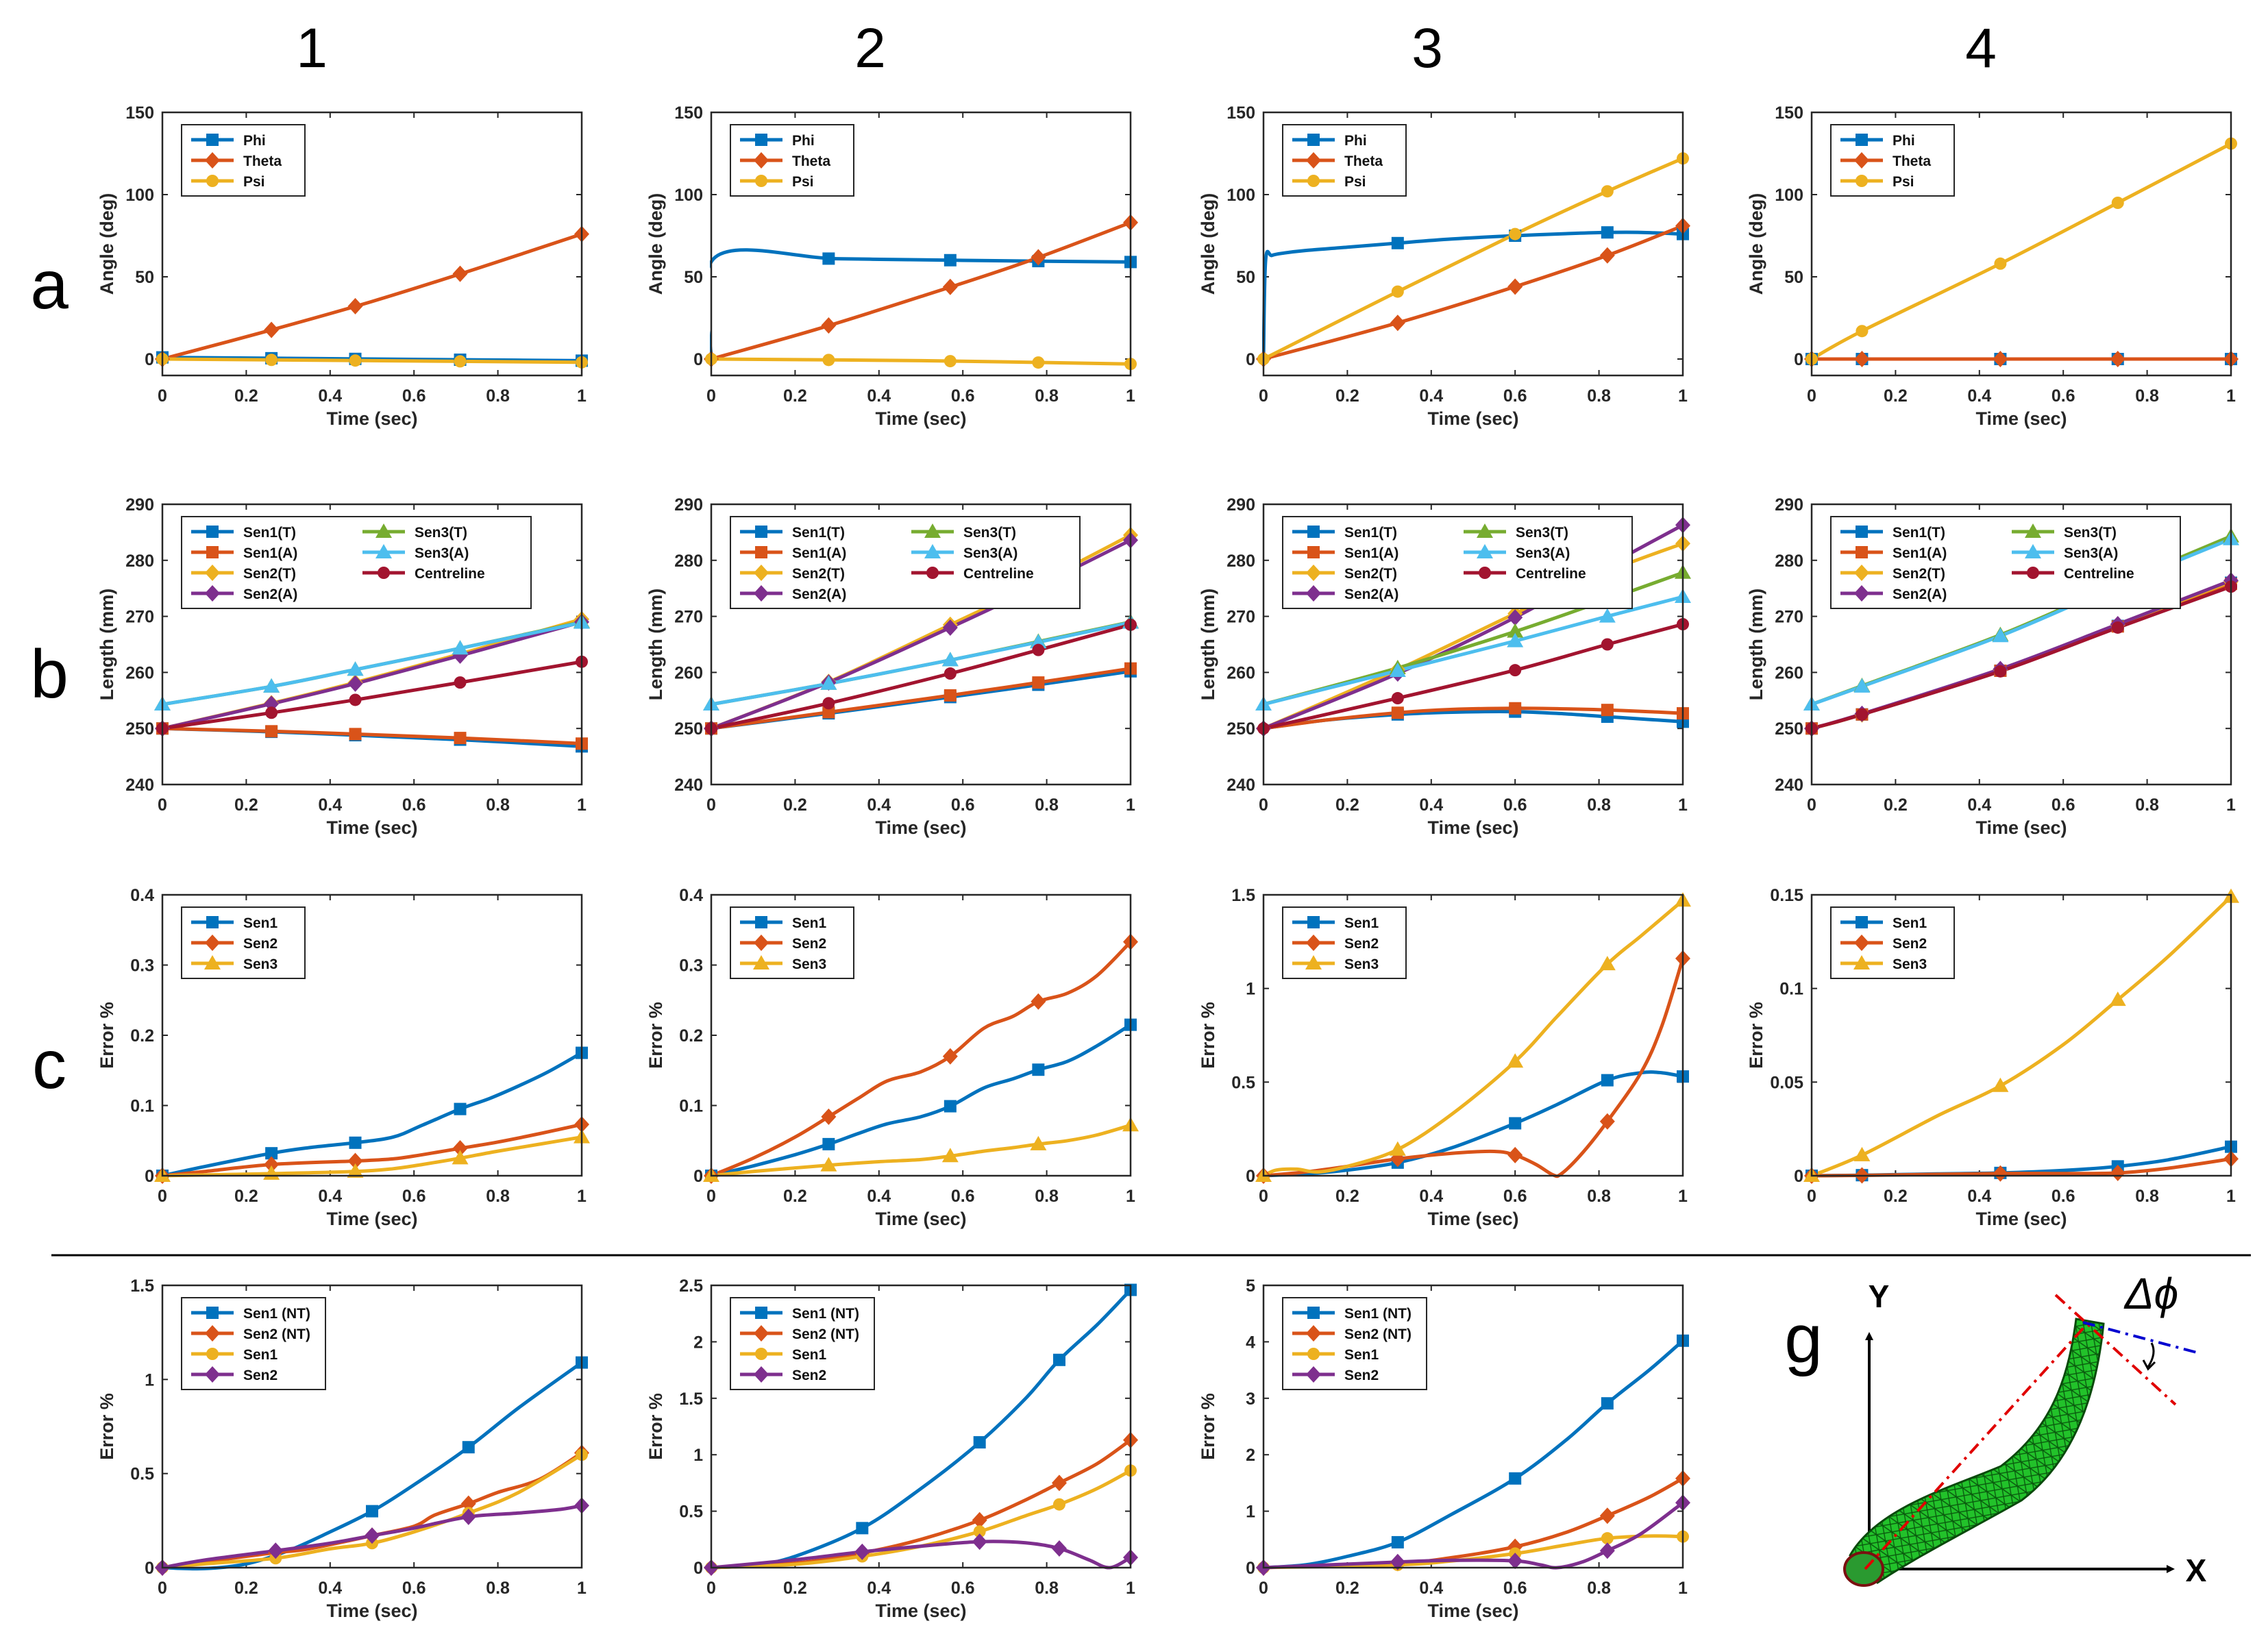 The image size is (2268, 1630). What do you see at coordinates (1344, 942) in the screenshot?
I see `legend: Sen1 Sen2 Sen3` at bounding box center [1344, 942].